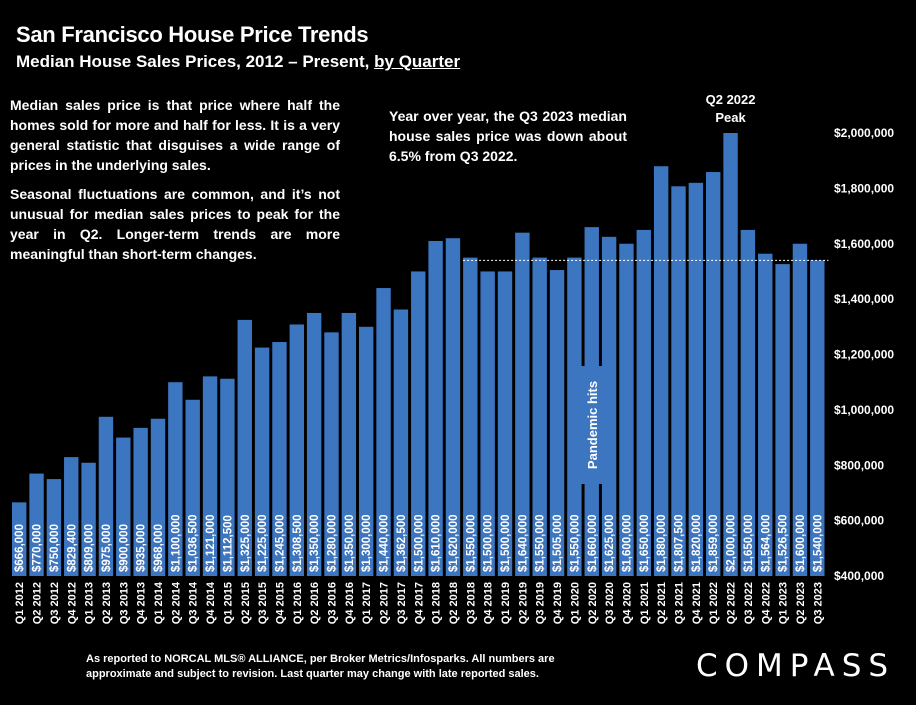 Image resolution: width=916 pixels, height=705 pixels. I want to click on x-tick-label: Q3 2014, so click(194, 602).